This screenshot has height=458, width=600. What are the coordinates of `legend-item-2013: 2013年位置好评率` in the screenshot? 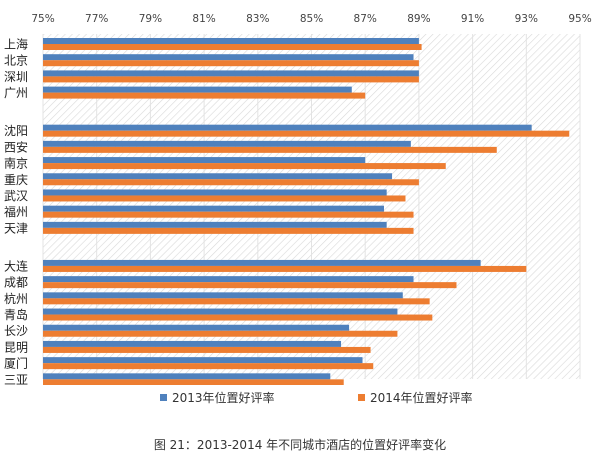 It's located at (217, 397).